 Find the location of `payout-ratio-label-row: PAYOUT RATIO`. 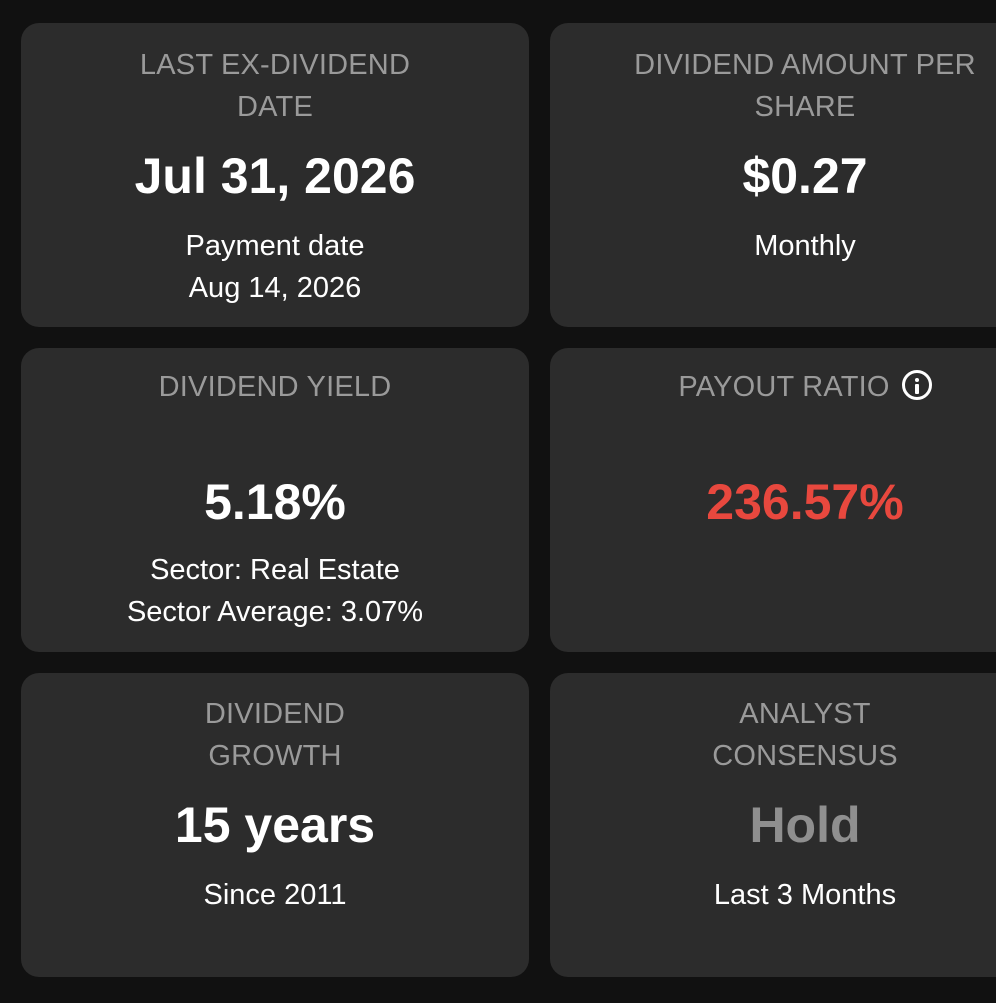

payout-ratio-label-row: PAYOUT RATIO is located at coordinates (773, 387).